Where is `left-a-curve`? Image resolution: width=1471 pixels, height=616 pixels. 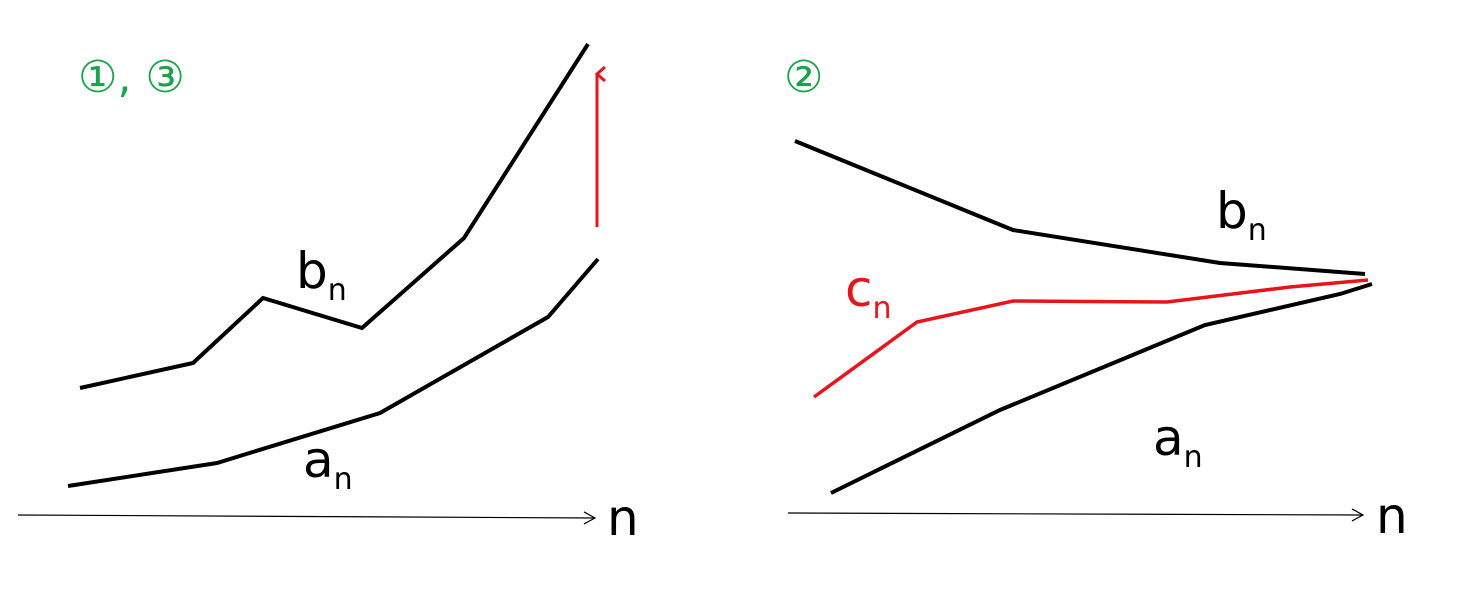 left-a-curve is located at coordinates (333, 372).